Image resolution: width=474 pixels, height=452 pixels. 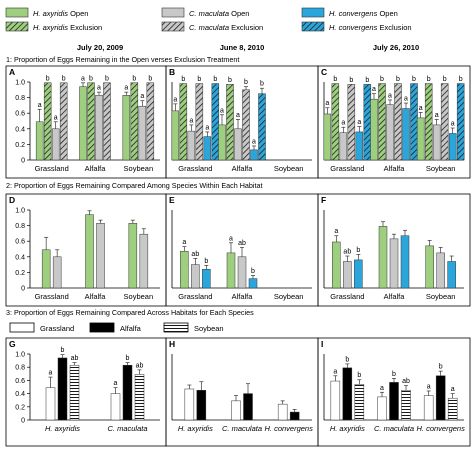 What do you see at coordinates (242, 428) in the screenshot?
I see `x-tick-label: C. maculata` at bounding box center [242, 428].